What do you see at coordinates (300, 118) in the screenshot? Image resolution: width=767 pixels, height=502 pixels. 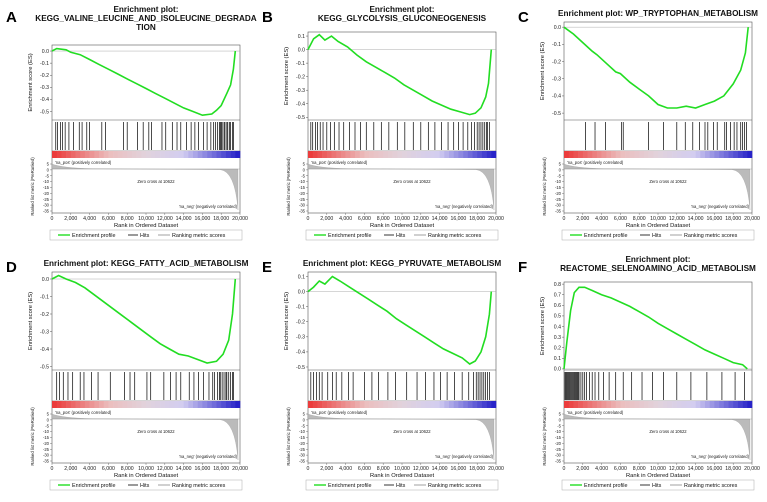 I see `y-tick-label: -0.5` at bounding box center [300, 118].